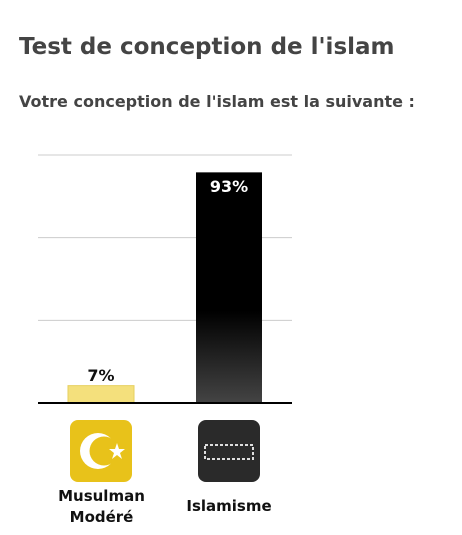  What do you see at coordinates (100, 375) in the screenshot?
I see `value-label: 7%` at bounding box center [100, 375].